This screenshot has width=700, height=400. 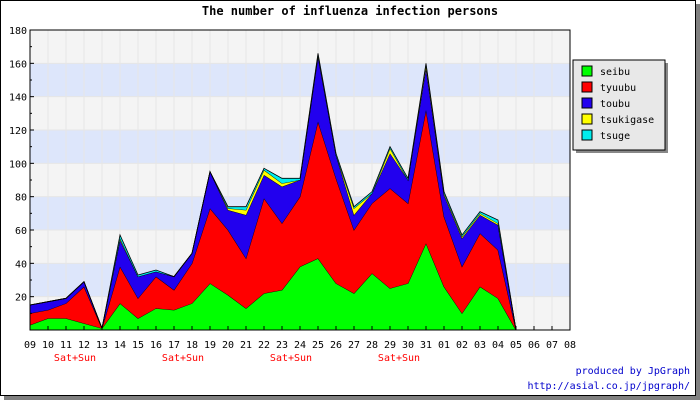 I want to click on x-tick-label: 30, so click(x=408, y=345).